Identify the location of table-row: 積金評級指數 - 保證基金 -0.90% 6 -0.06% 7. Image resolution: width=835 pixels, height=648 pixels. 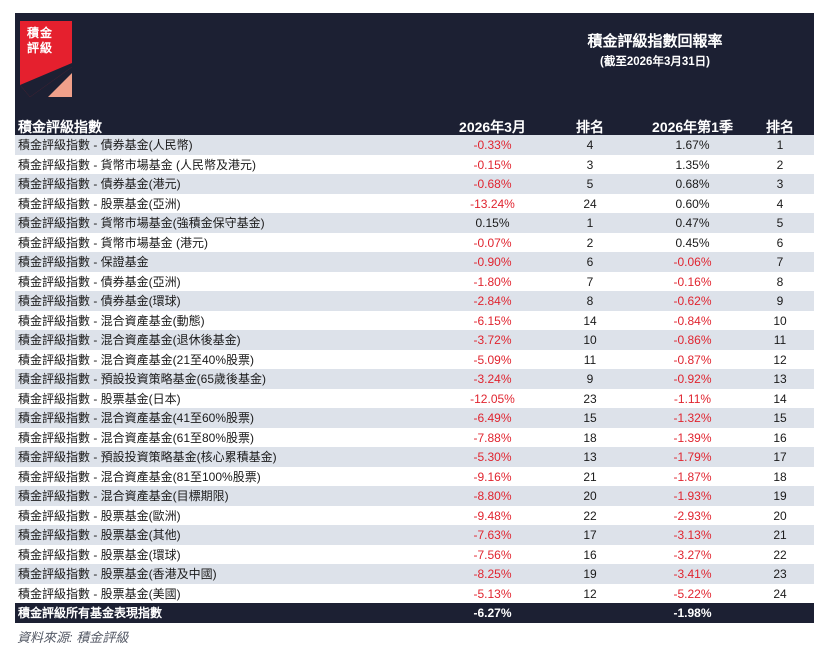
(414, 262).